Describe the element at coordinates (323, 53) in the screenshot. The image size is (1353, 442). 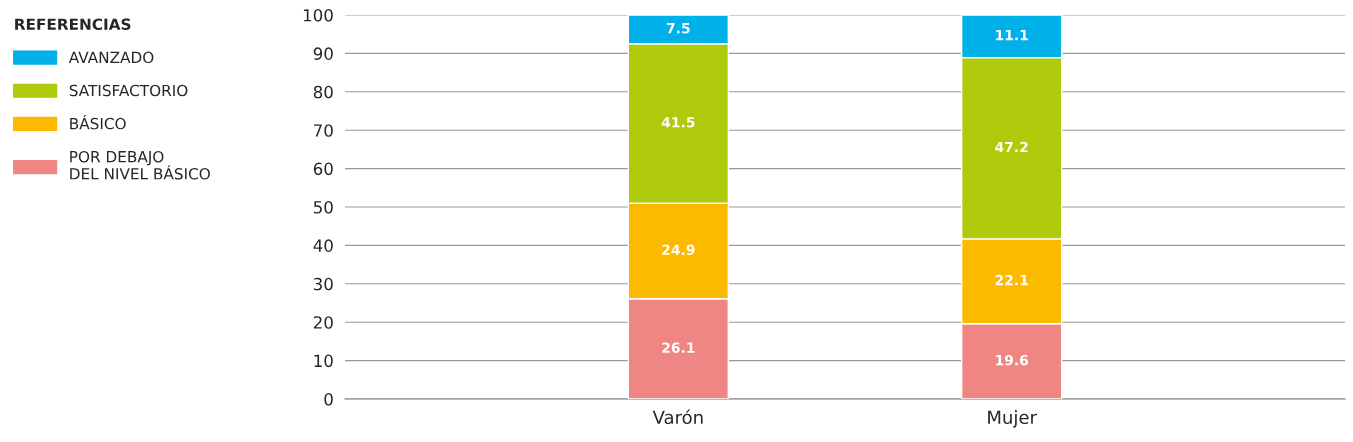
I see `y-tick-label: 90` at that location.